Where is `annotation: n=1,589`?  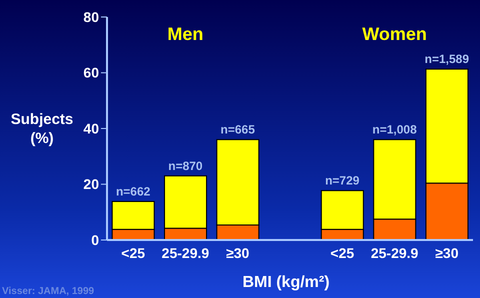
annotation: n=1,589 is located at coordinates (447, 59).